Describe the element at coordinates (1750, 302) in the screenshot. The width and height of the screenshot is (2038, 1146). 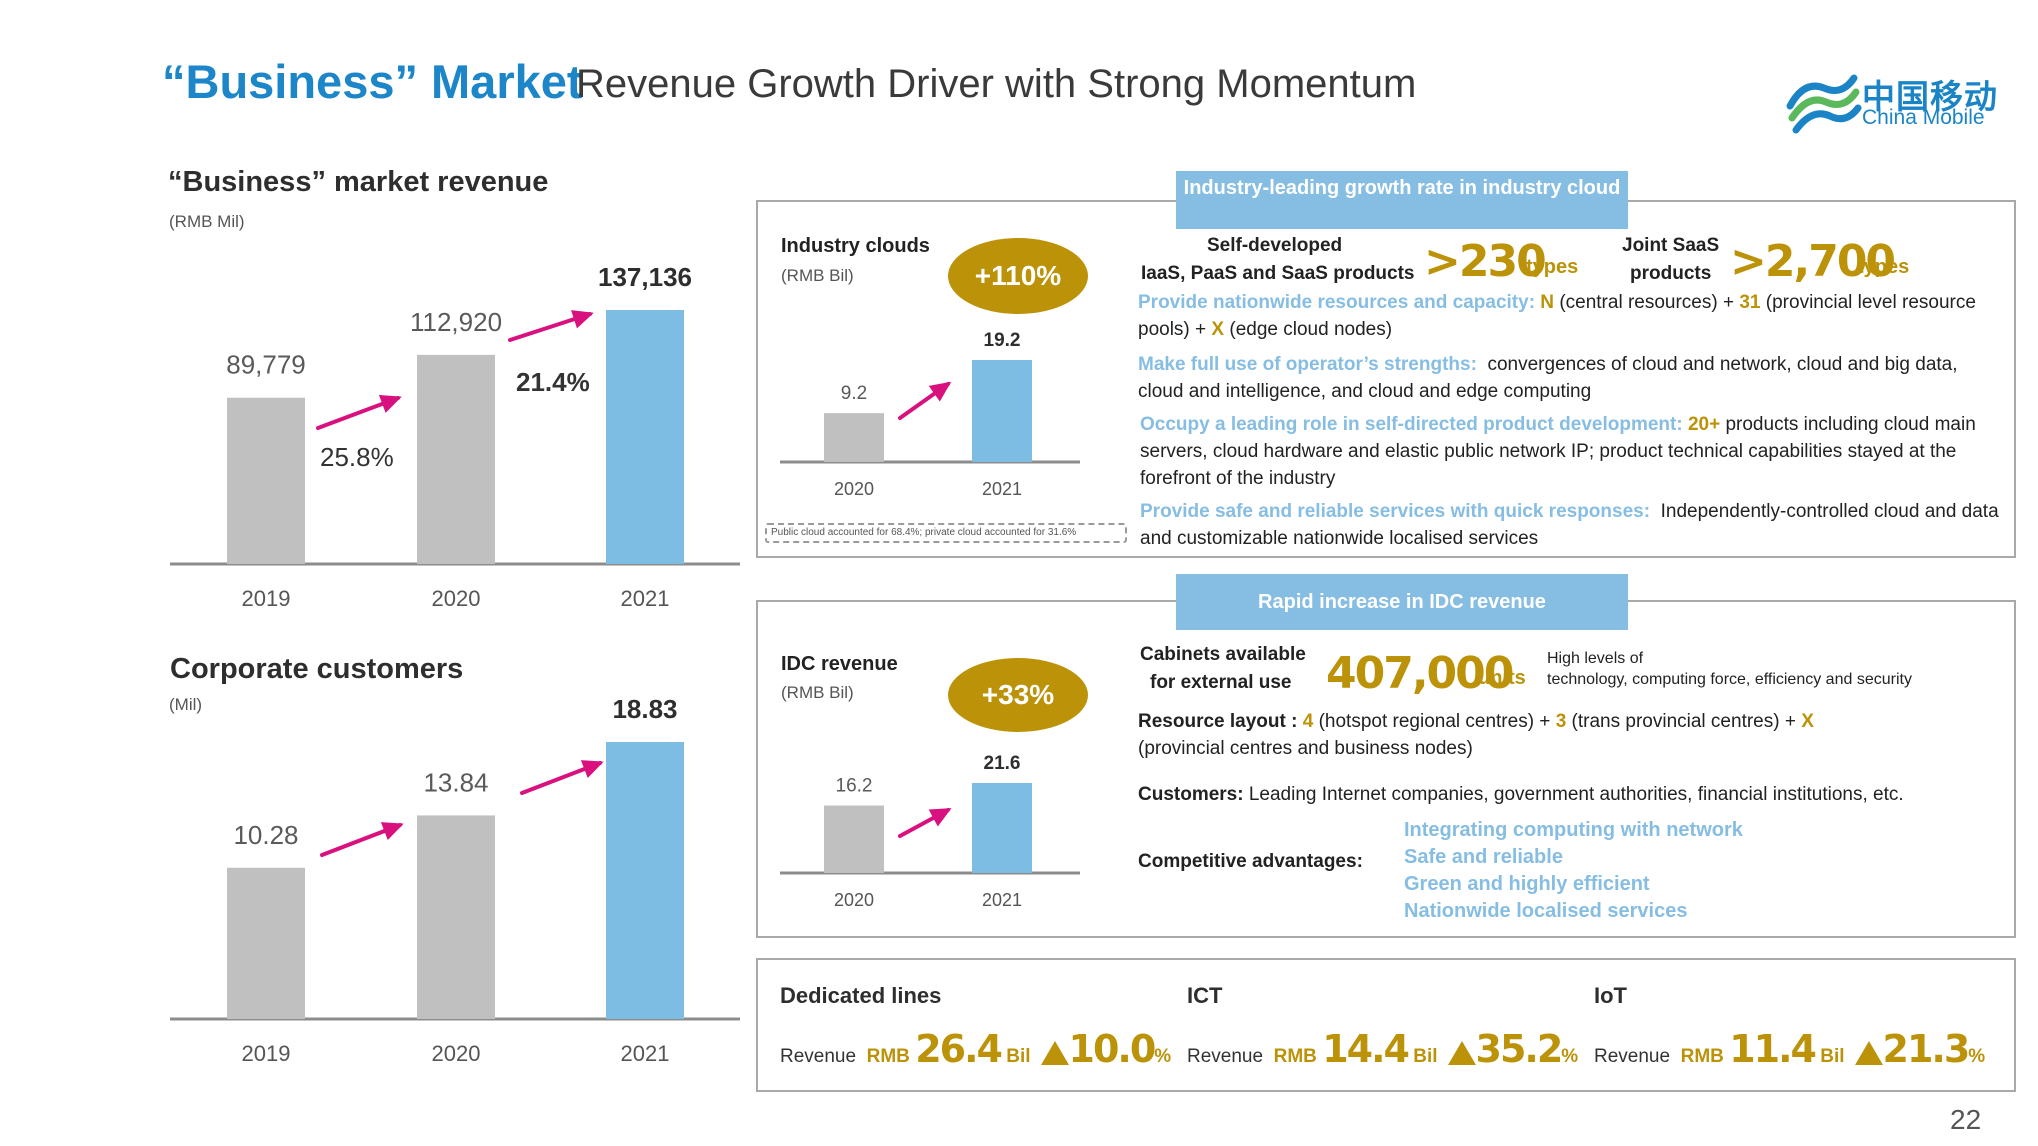
I see `provincial-count: 31` at that location.